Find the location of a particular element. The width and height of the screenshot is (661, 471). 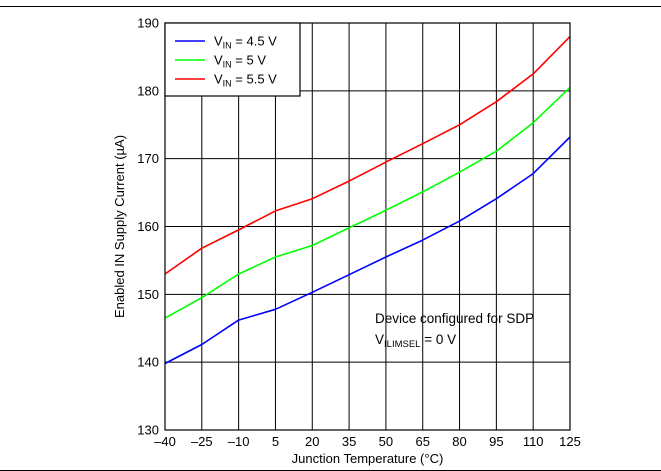

legend-entry: VIN = 5 V is located at coordinates (240, 61).